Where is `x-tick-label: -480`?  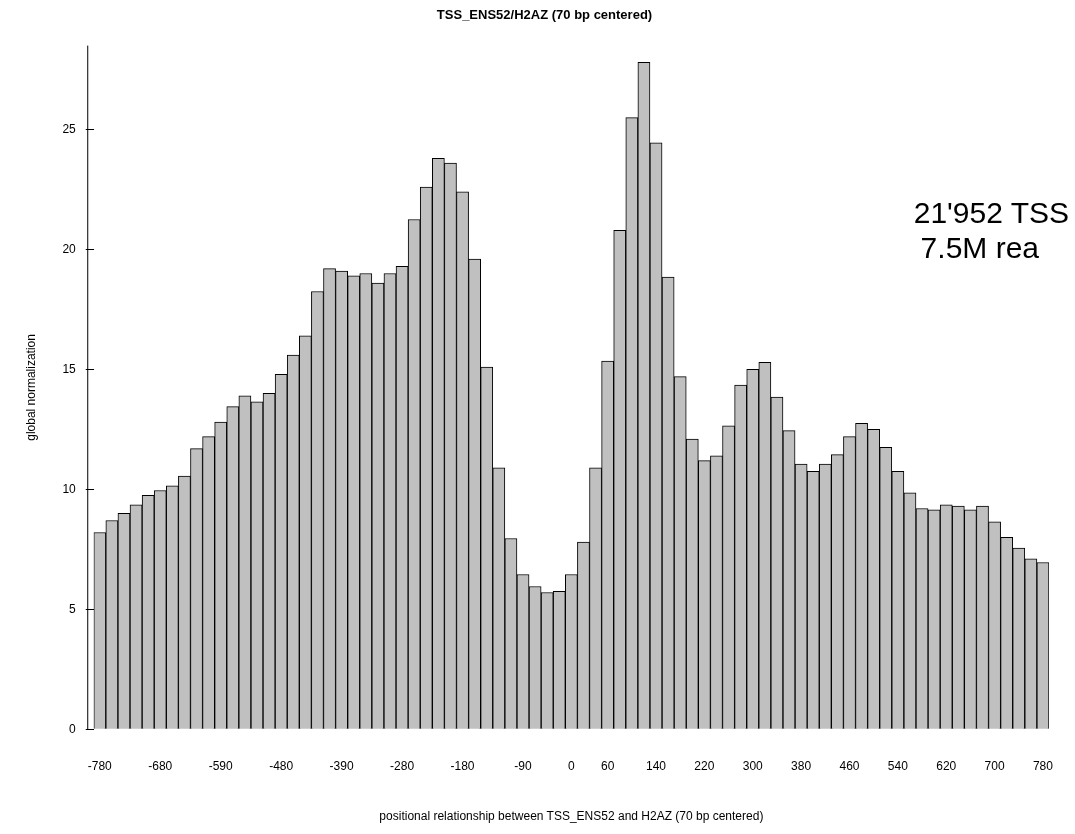 x-tick-label: -480 is located at coordinates (281, 765).